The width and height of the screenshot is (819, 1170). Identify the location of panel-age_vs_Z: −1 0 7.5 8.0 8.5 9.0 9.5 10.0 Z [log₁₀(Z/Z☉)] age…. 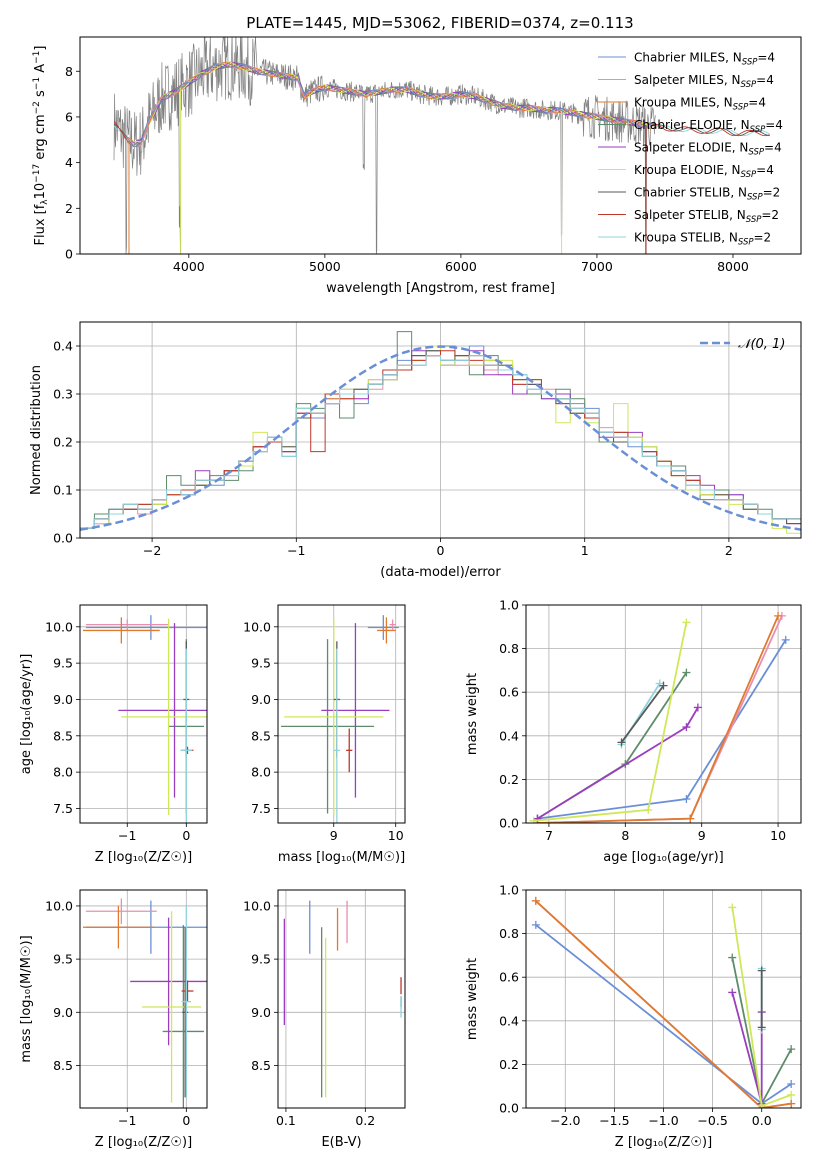
(113, 734).